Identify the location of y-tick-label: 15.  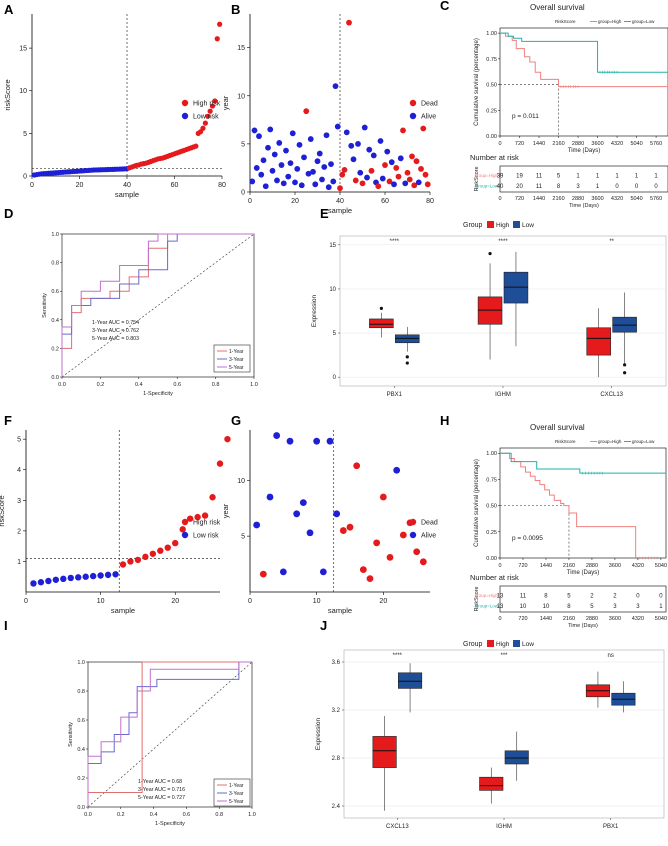
(23, 49).